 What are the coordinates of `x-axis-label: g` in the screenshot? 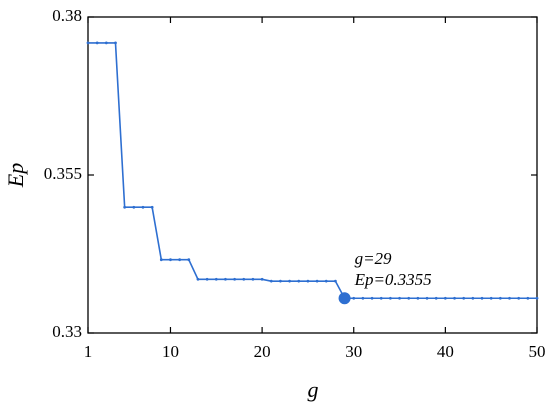 It's located at (313, 389).